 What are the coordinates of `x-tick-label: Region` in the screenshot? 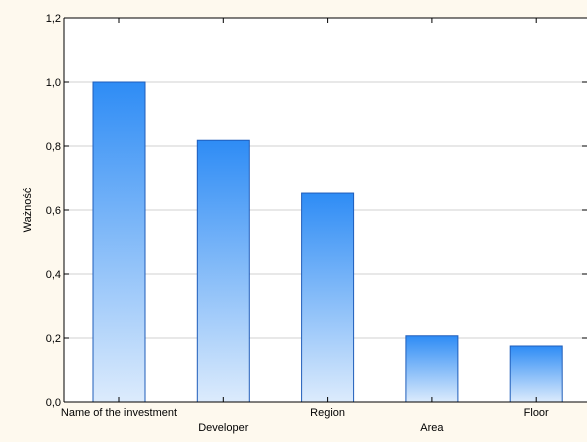 It's located at (327, 413).